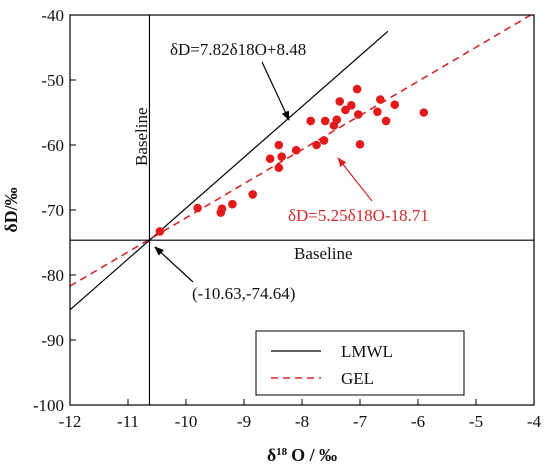 The width and height of the screenshot is (550, 468). I want to click on y-tick-label: -70, so click(52, 210).